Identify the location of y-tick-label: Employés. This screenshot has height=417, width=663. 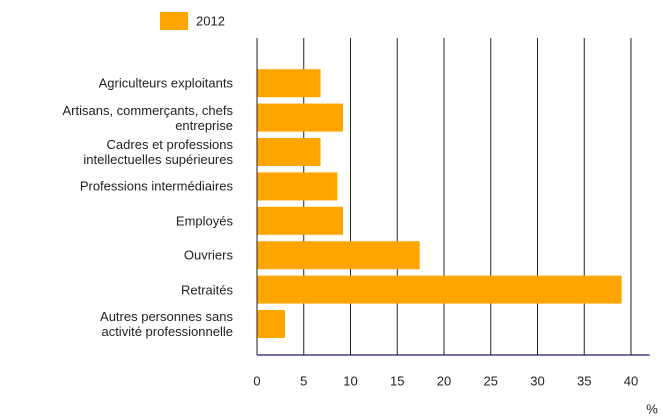
(204, 221).